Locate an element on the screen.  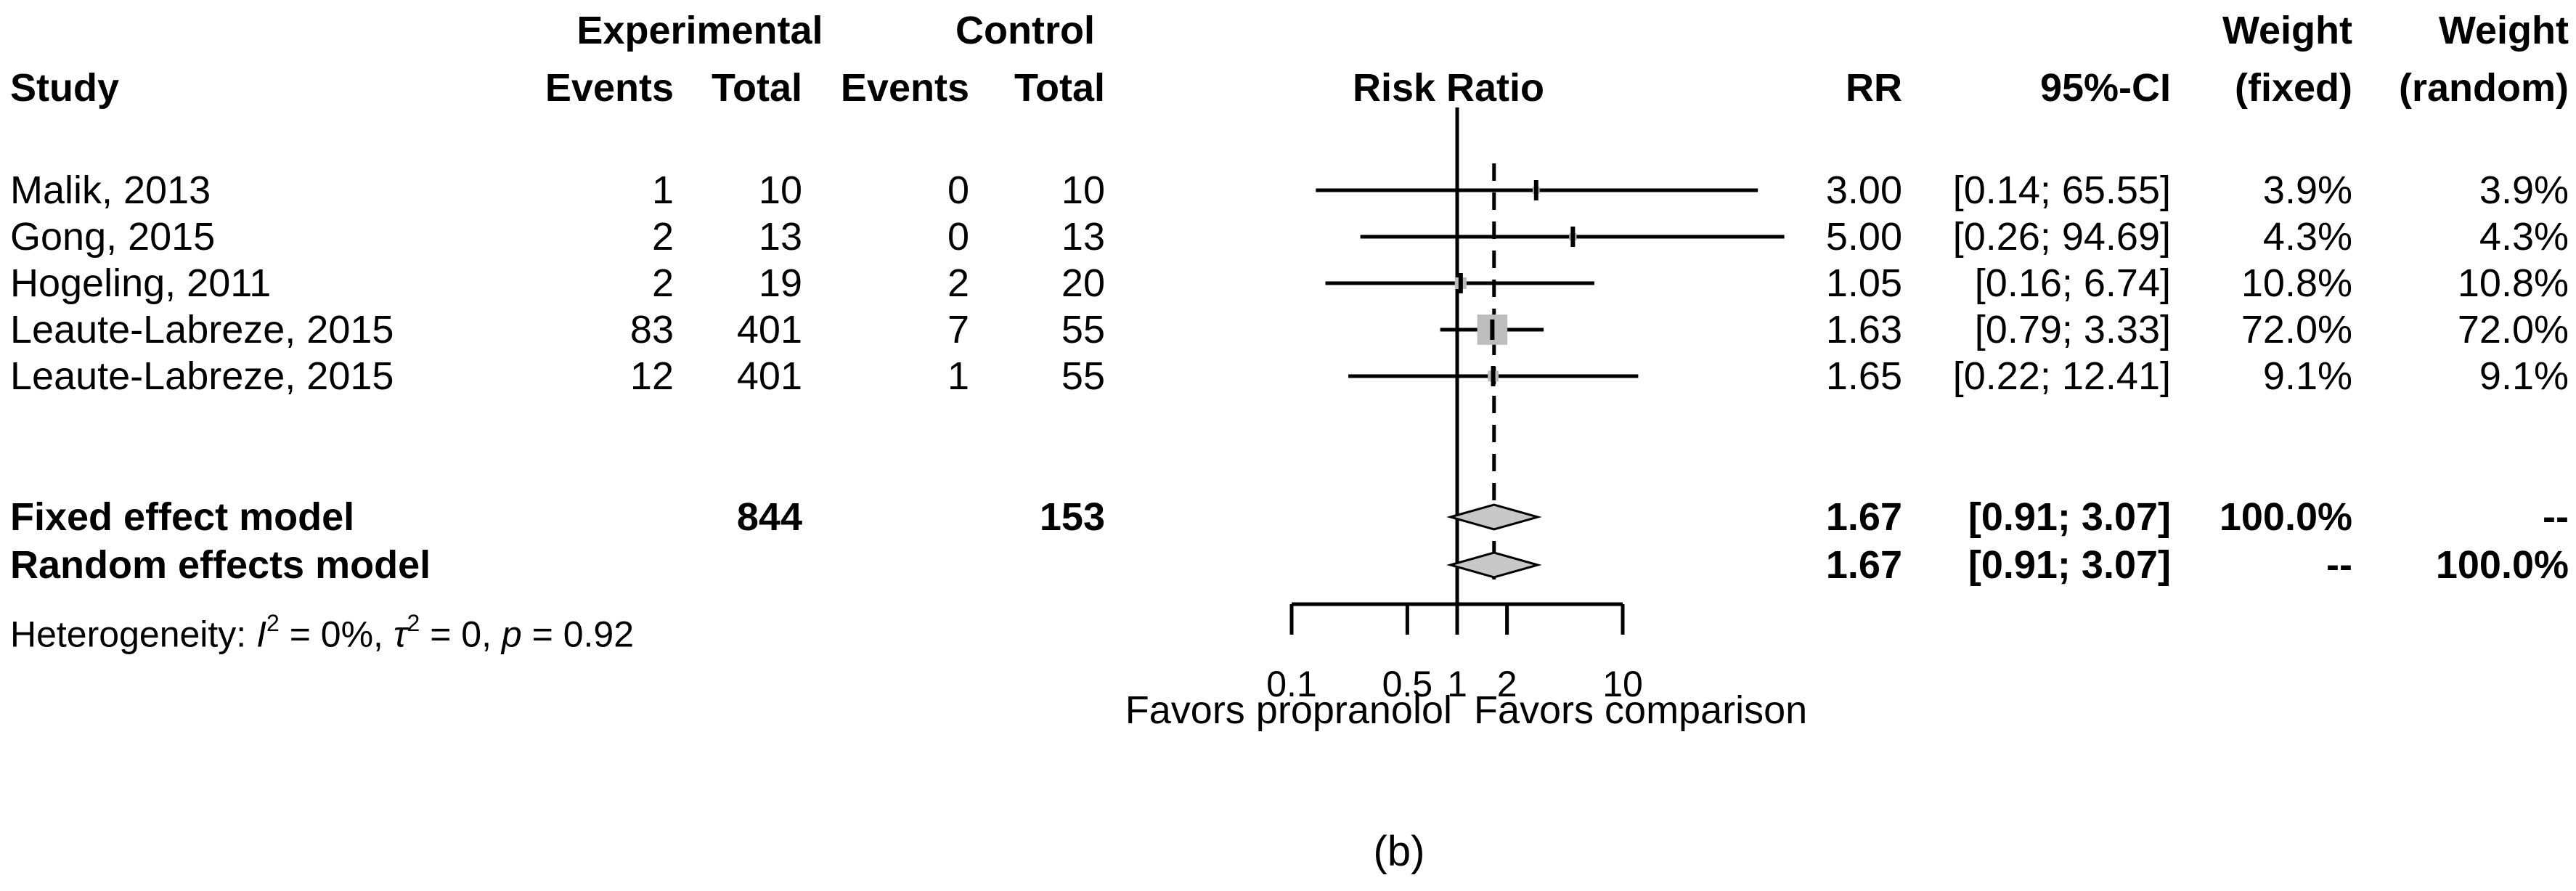
fixed-rr-value: 1.67 is located at coordinates (1863, 517).